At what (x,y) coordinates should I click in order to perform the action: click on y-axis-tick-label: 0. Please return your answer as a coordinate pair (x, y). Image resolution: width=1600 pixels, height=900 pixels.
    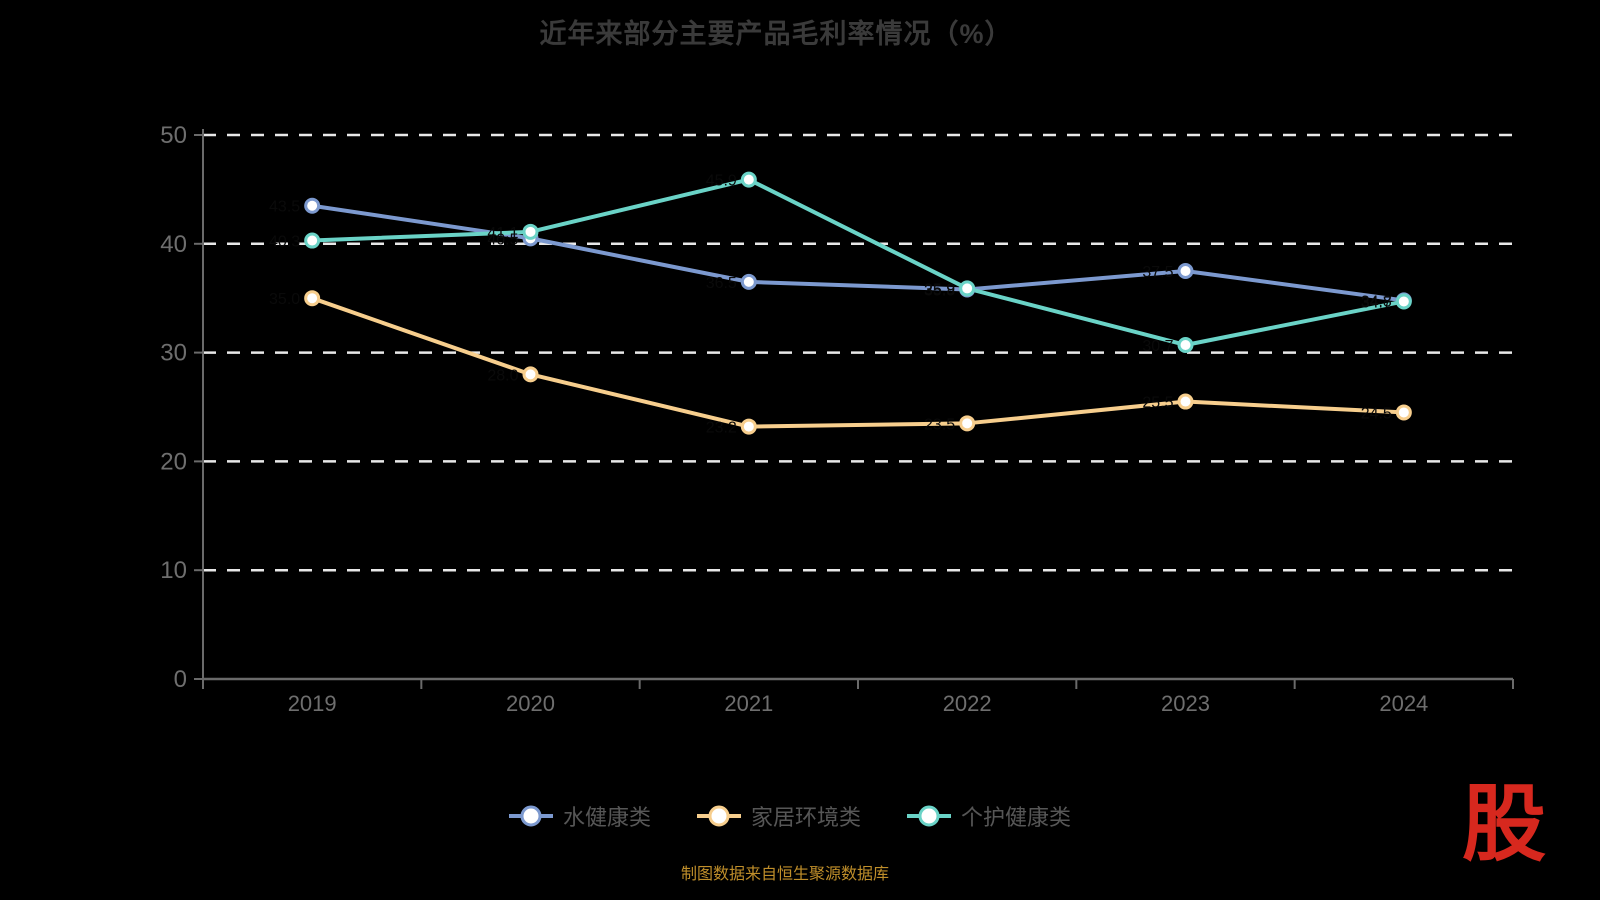
    Looking at the image, I should click on (180, 679).